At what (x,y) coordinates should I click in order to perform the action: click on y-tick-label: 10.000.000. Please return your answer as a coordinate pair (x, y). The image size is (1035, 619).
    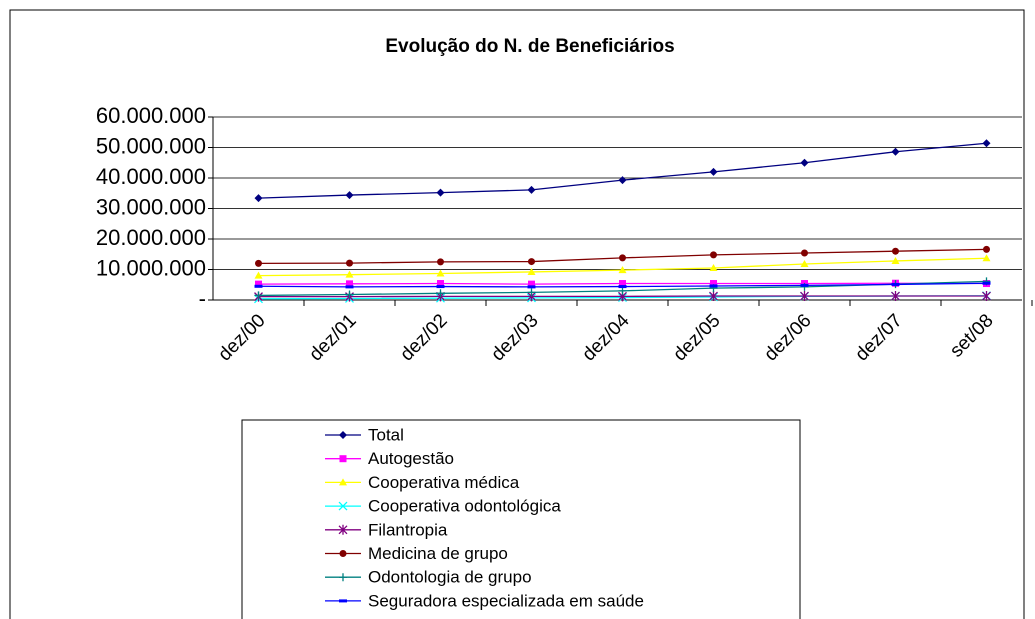
    Looking at the image, I should click on (151, 267).